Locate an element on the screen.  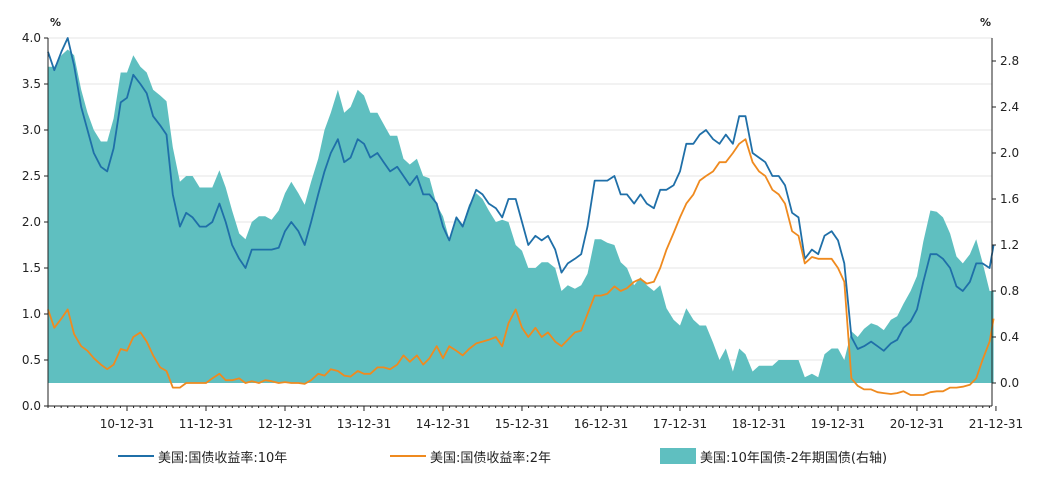
right-tick-label: 2.8 is located at coordinates (1009, 61).